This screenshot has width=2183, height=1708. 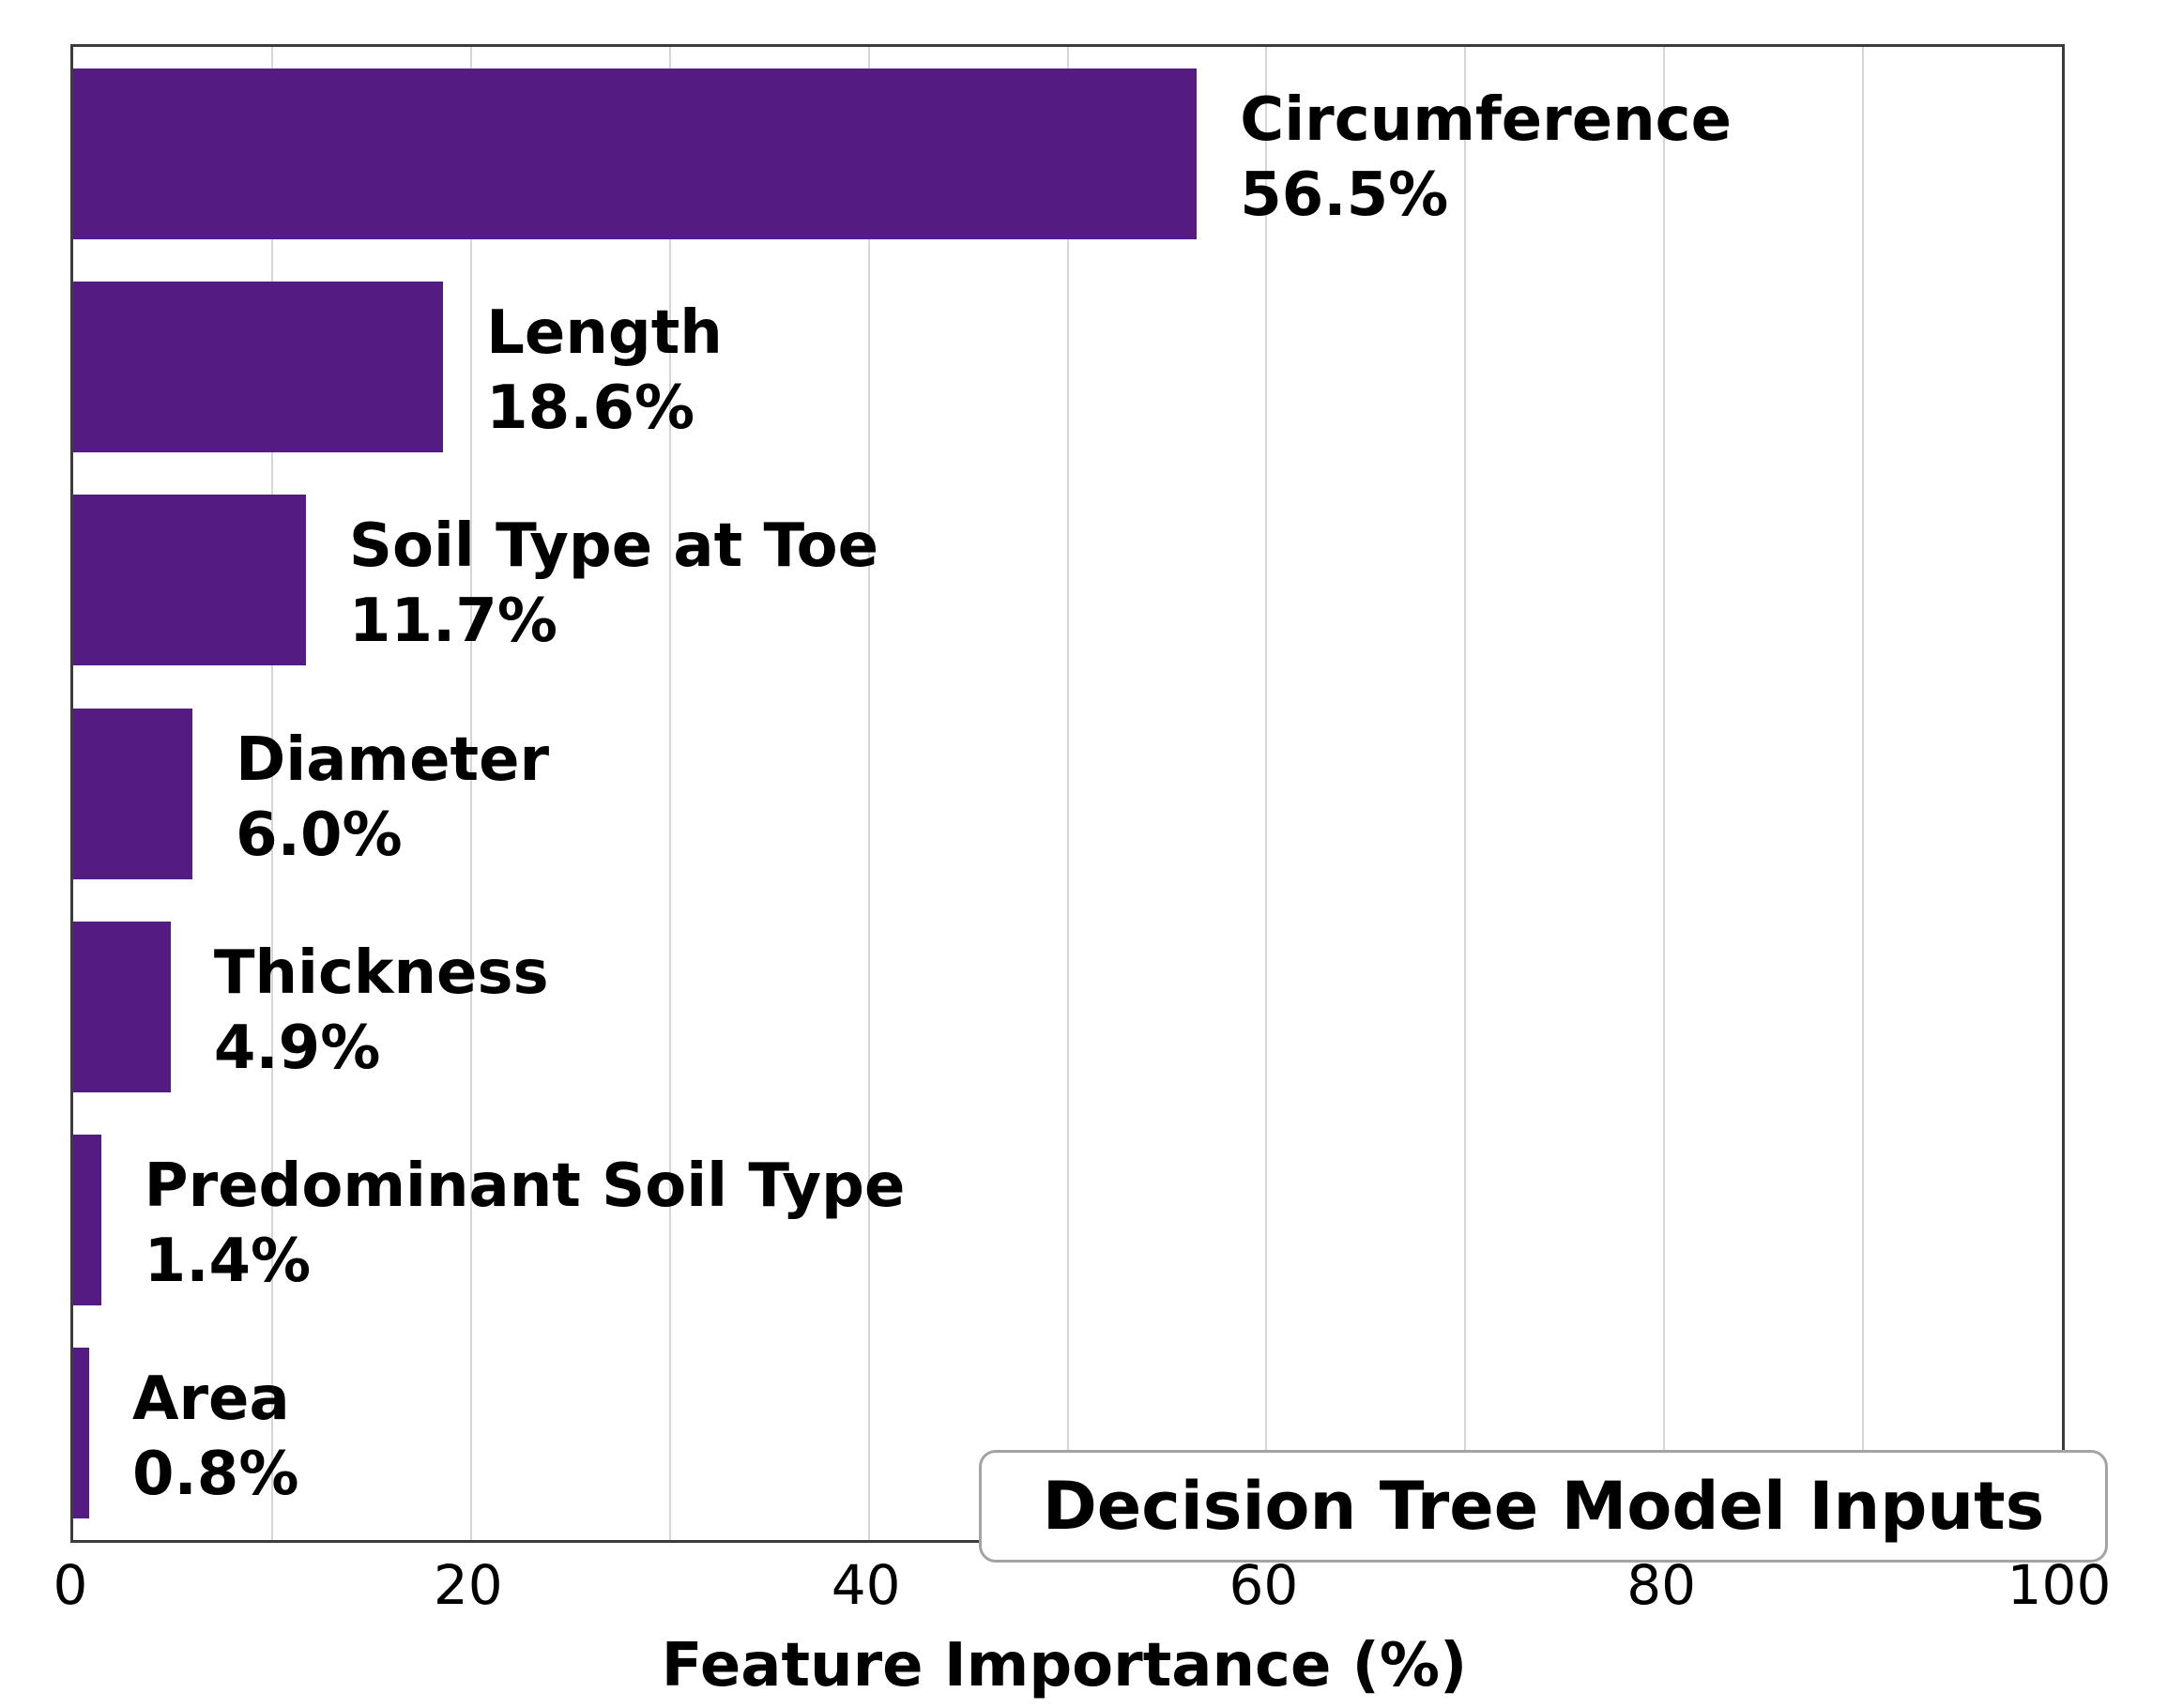 What do you see at coordinates (613, 546) in the screenshot?
I see `bar-label-name: Soil Type at Toe` at bounding box center [613, 546].